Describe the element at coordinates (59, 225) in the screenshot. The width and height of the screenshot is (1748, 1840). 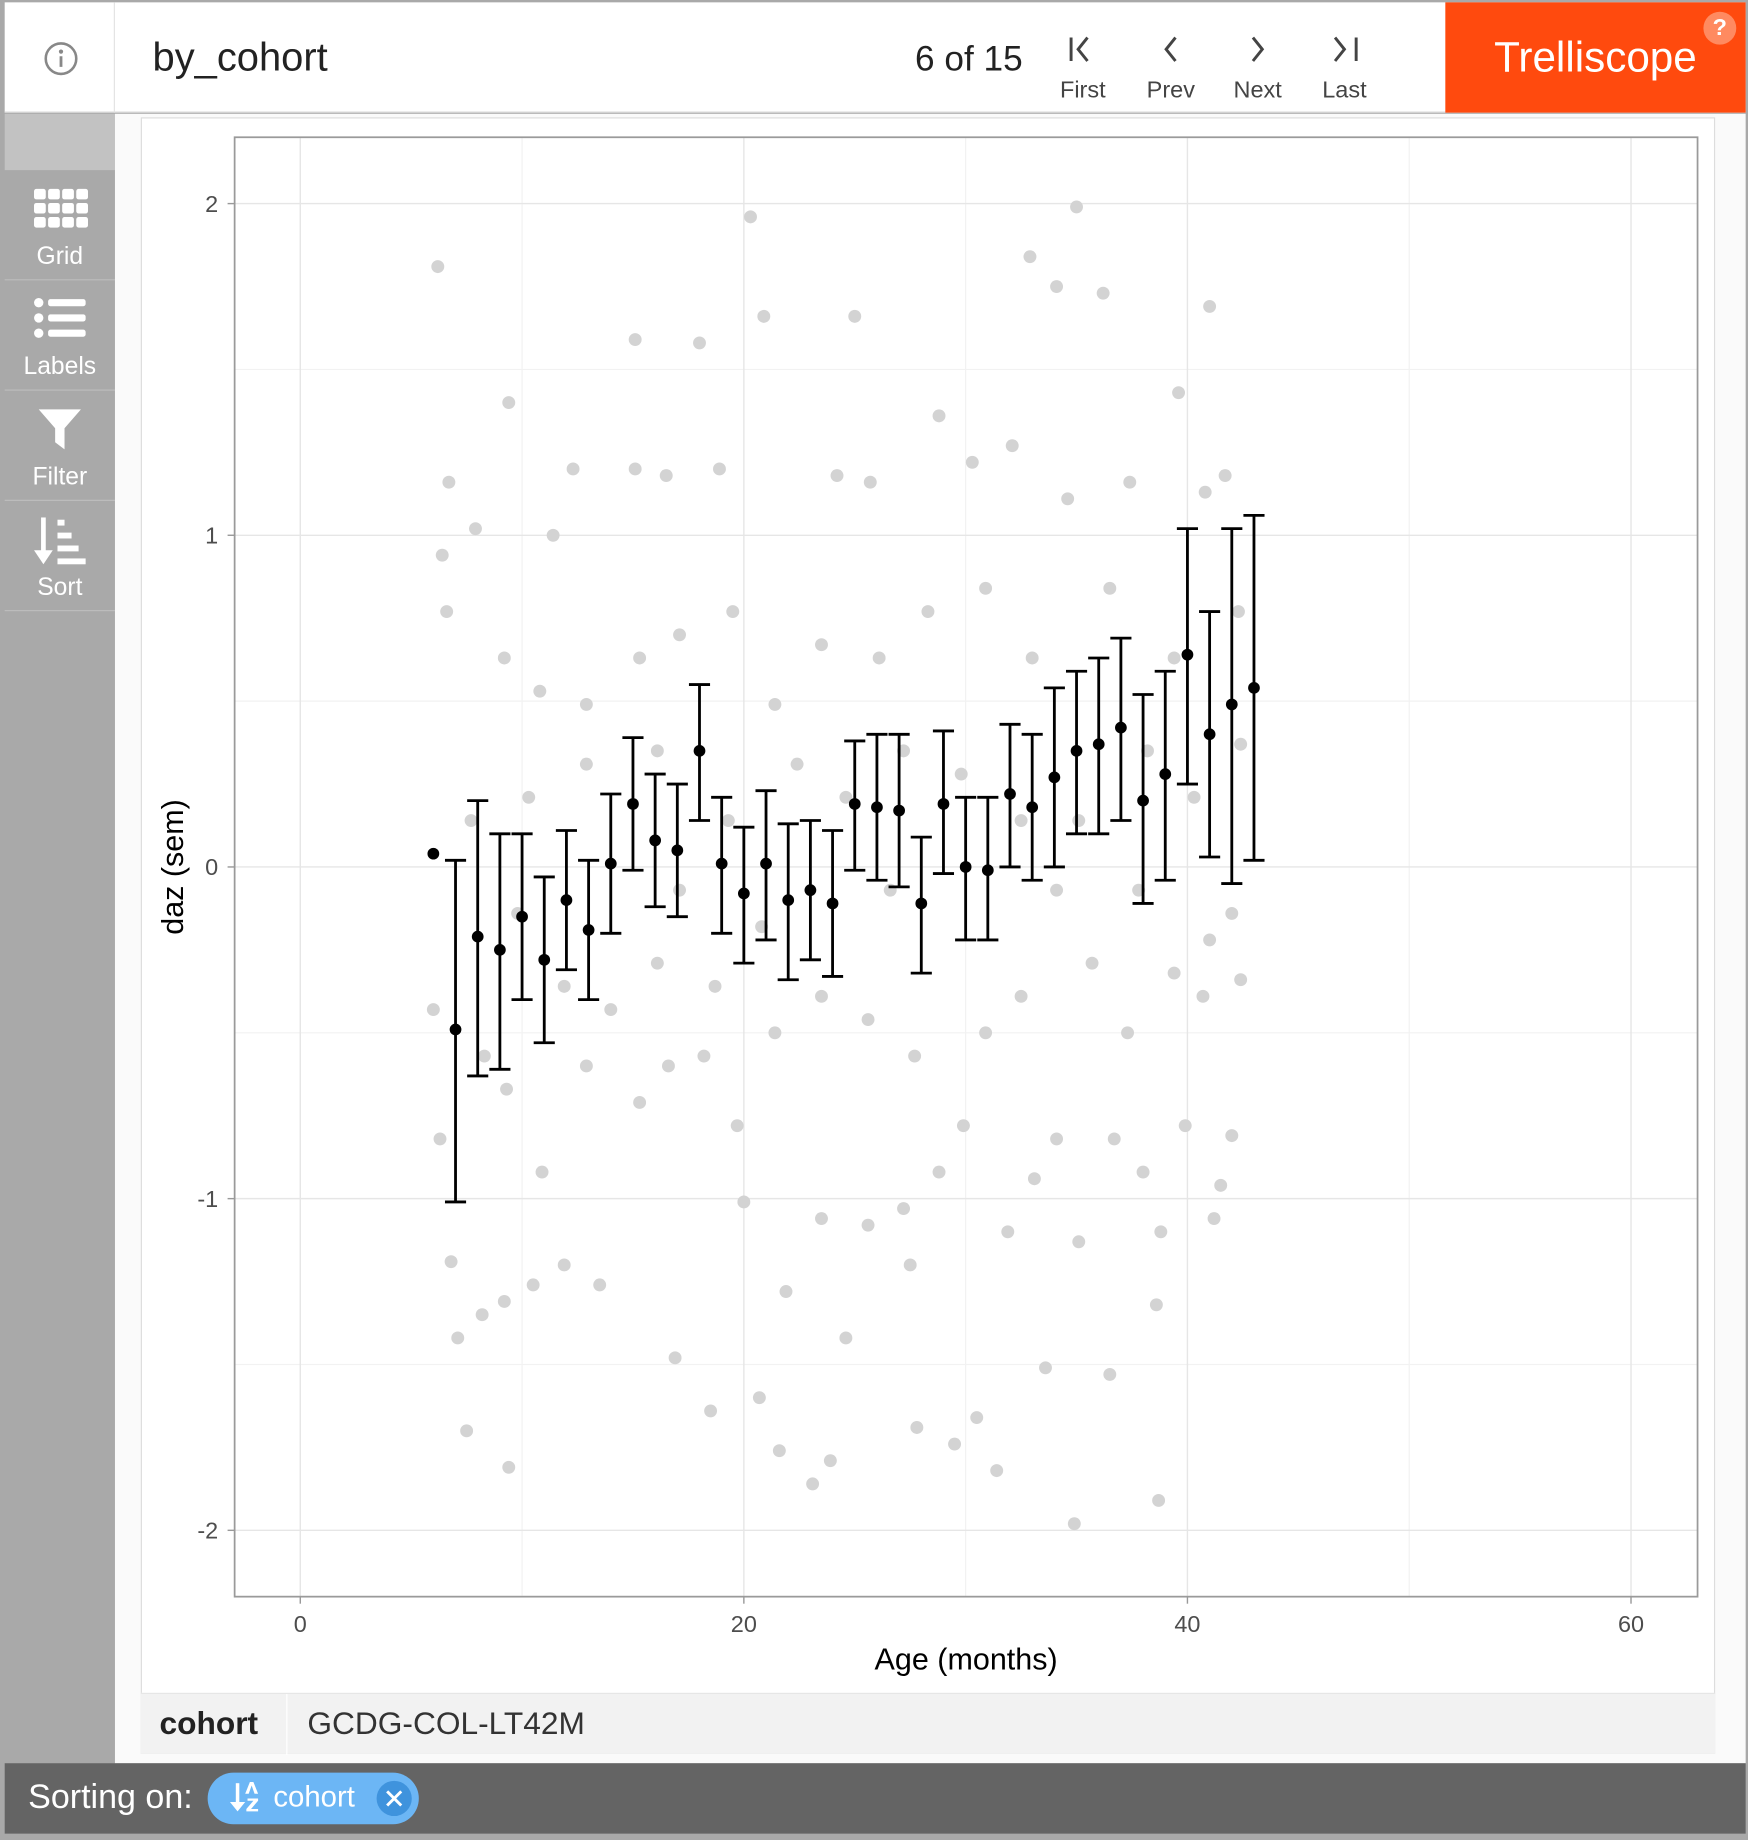
I see `grid-button: Grid` at that location.